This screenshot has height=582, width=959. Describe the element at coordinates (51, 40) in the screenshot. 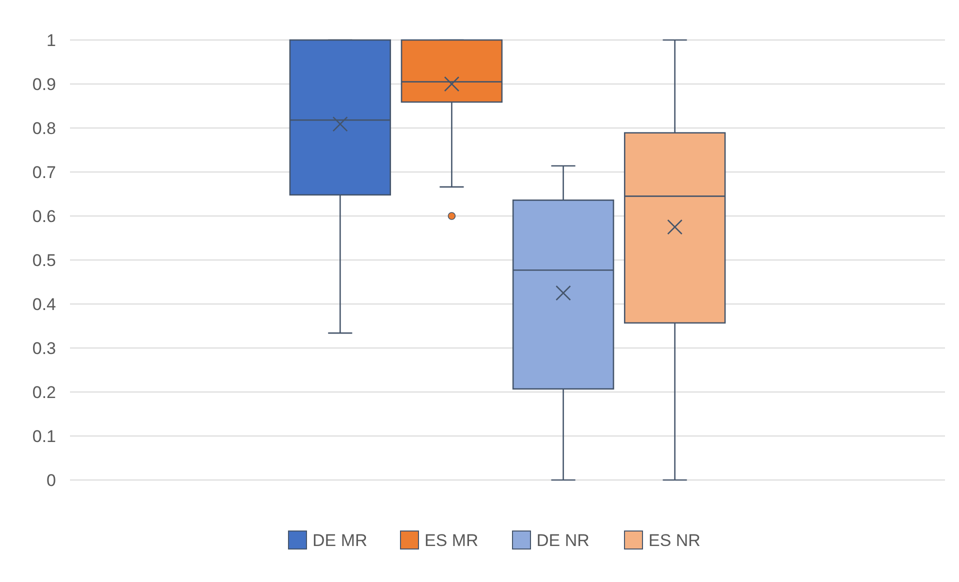

I see `y-tick-label: 1` at that location.